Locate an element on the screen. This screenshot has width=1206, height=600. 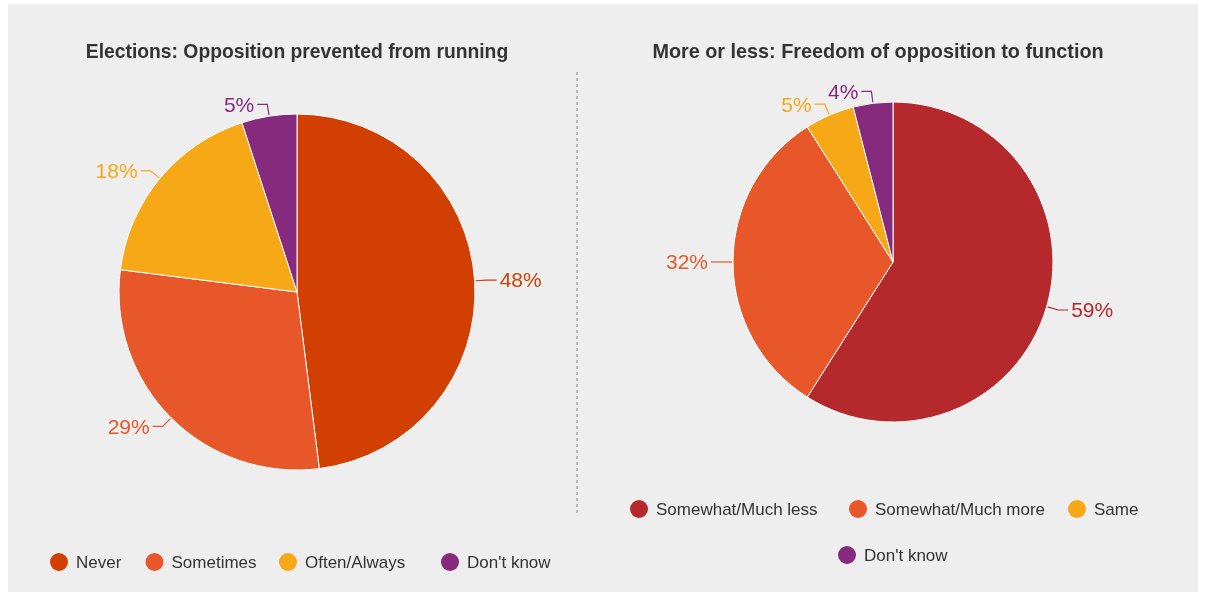
data-label: 4% is located at coordinates (843, 91).